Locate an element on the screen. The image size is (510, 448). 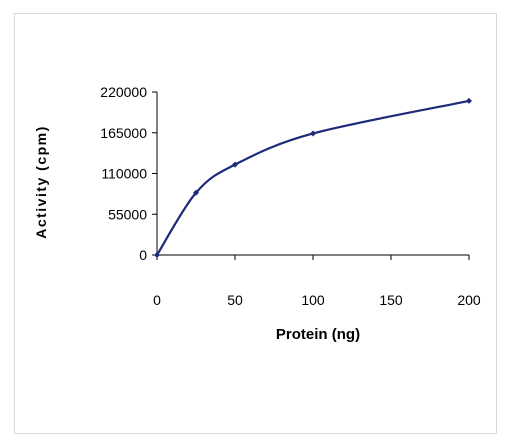
x-axis-label: Protein (ng) is located at coordinates (318, 334).